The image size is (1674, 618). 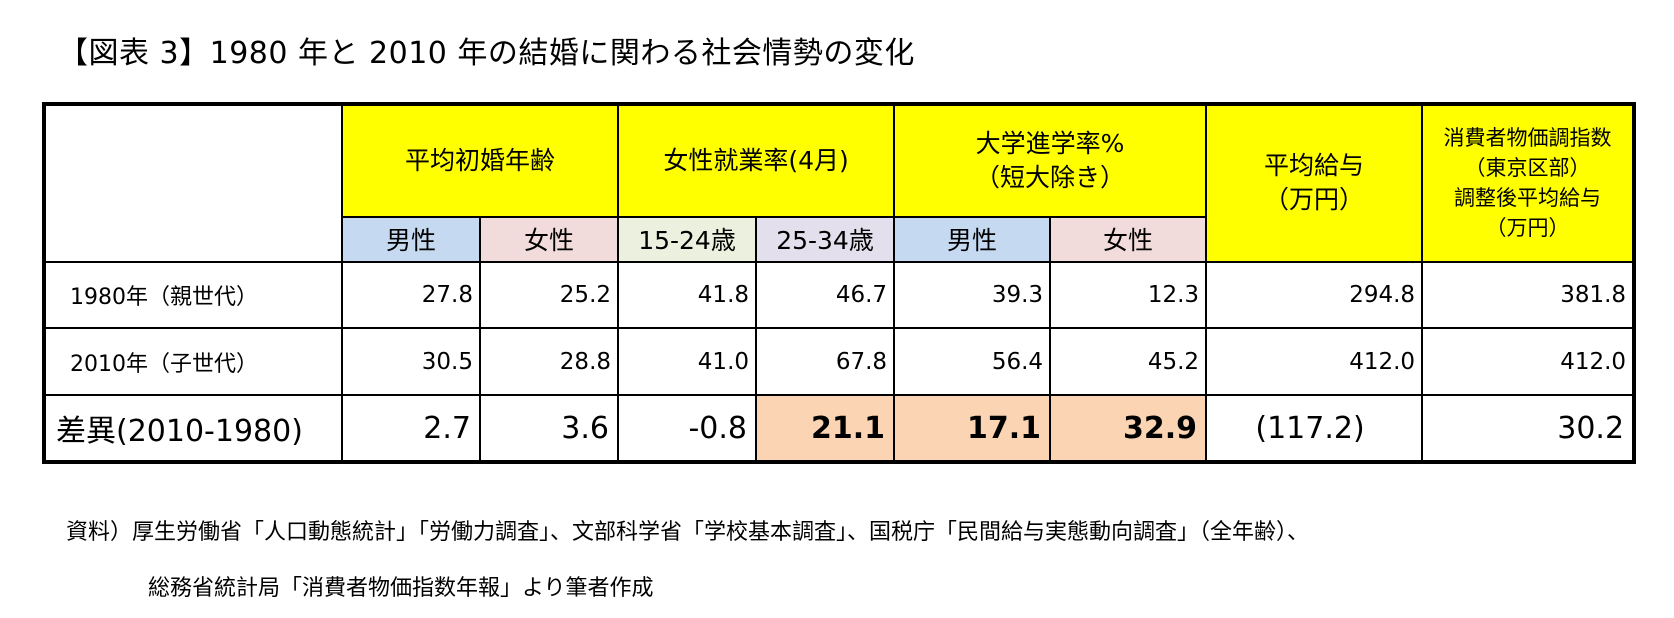 I want to click on header-salary-line2: （万円）, so click(x=1314, y=200).